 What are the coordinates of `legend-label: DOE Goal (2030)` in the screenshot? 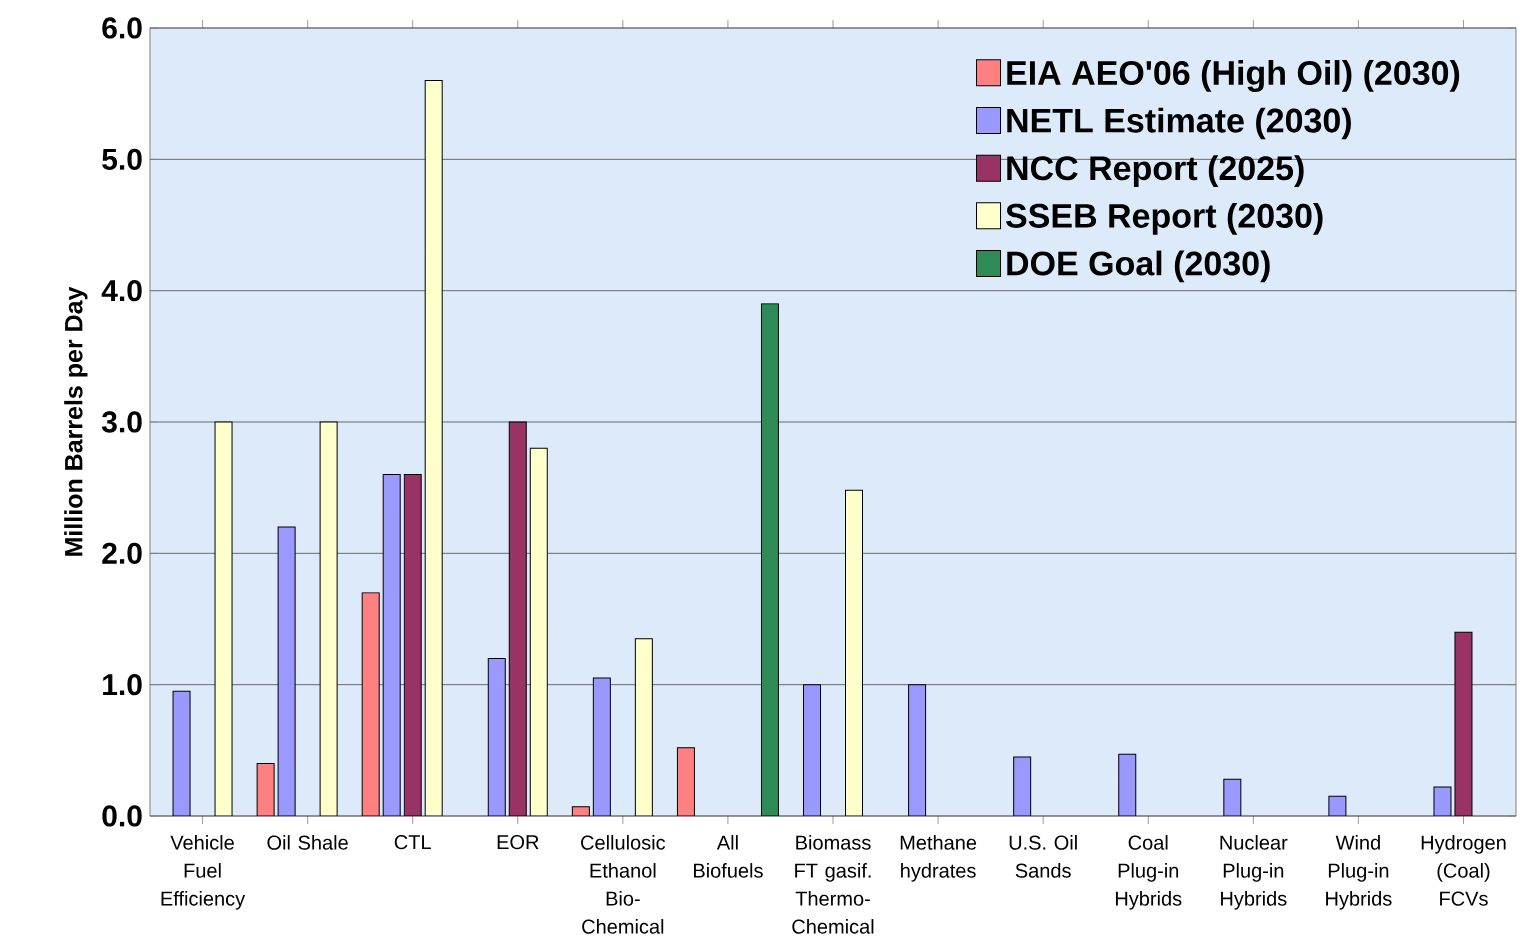 It's located at (1138, 266).